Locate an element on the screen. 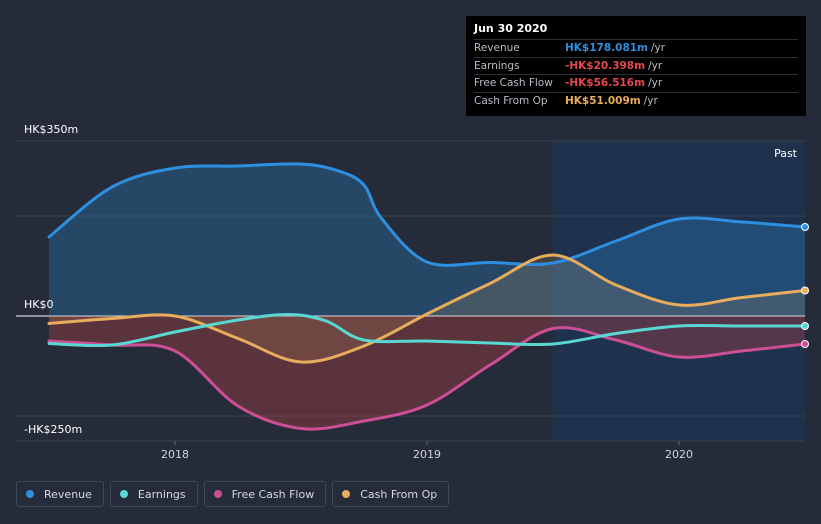 This screenshot has height=524, width=821. legend-item-free-cash-flow: Free Cash Flow is located at coordinates (265, 494).